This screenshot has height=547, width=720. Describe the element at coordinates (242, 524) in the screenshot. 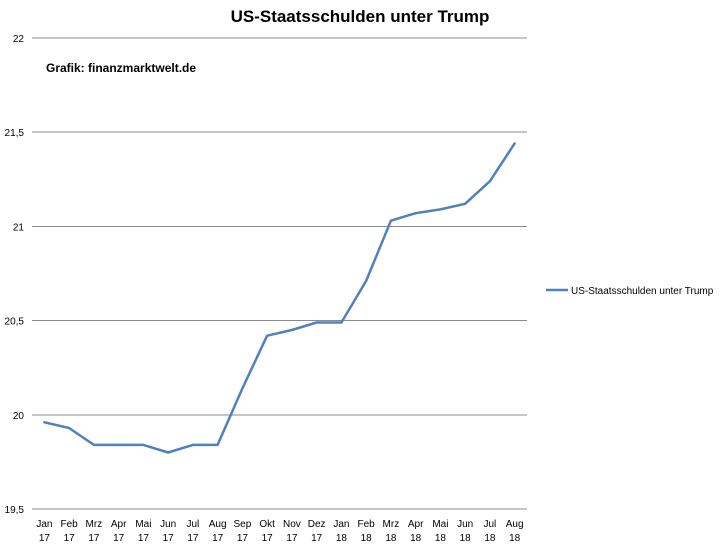

I see `x-tick-label: Sep` at that location.